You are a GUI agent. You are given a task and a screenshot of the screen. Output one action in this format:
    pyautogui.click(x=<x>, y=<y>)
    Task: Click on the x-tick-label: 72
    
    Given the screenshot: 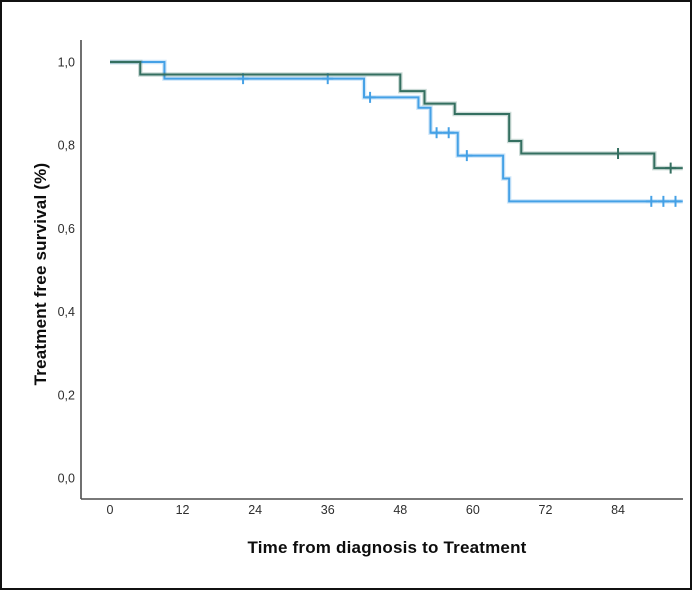 What is the action you would take?
    pyautogui.click(x=546, y=510)
    